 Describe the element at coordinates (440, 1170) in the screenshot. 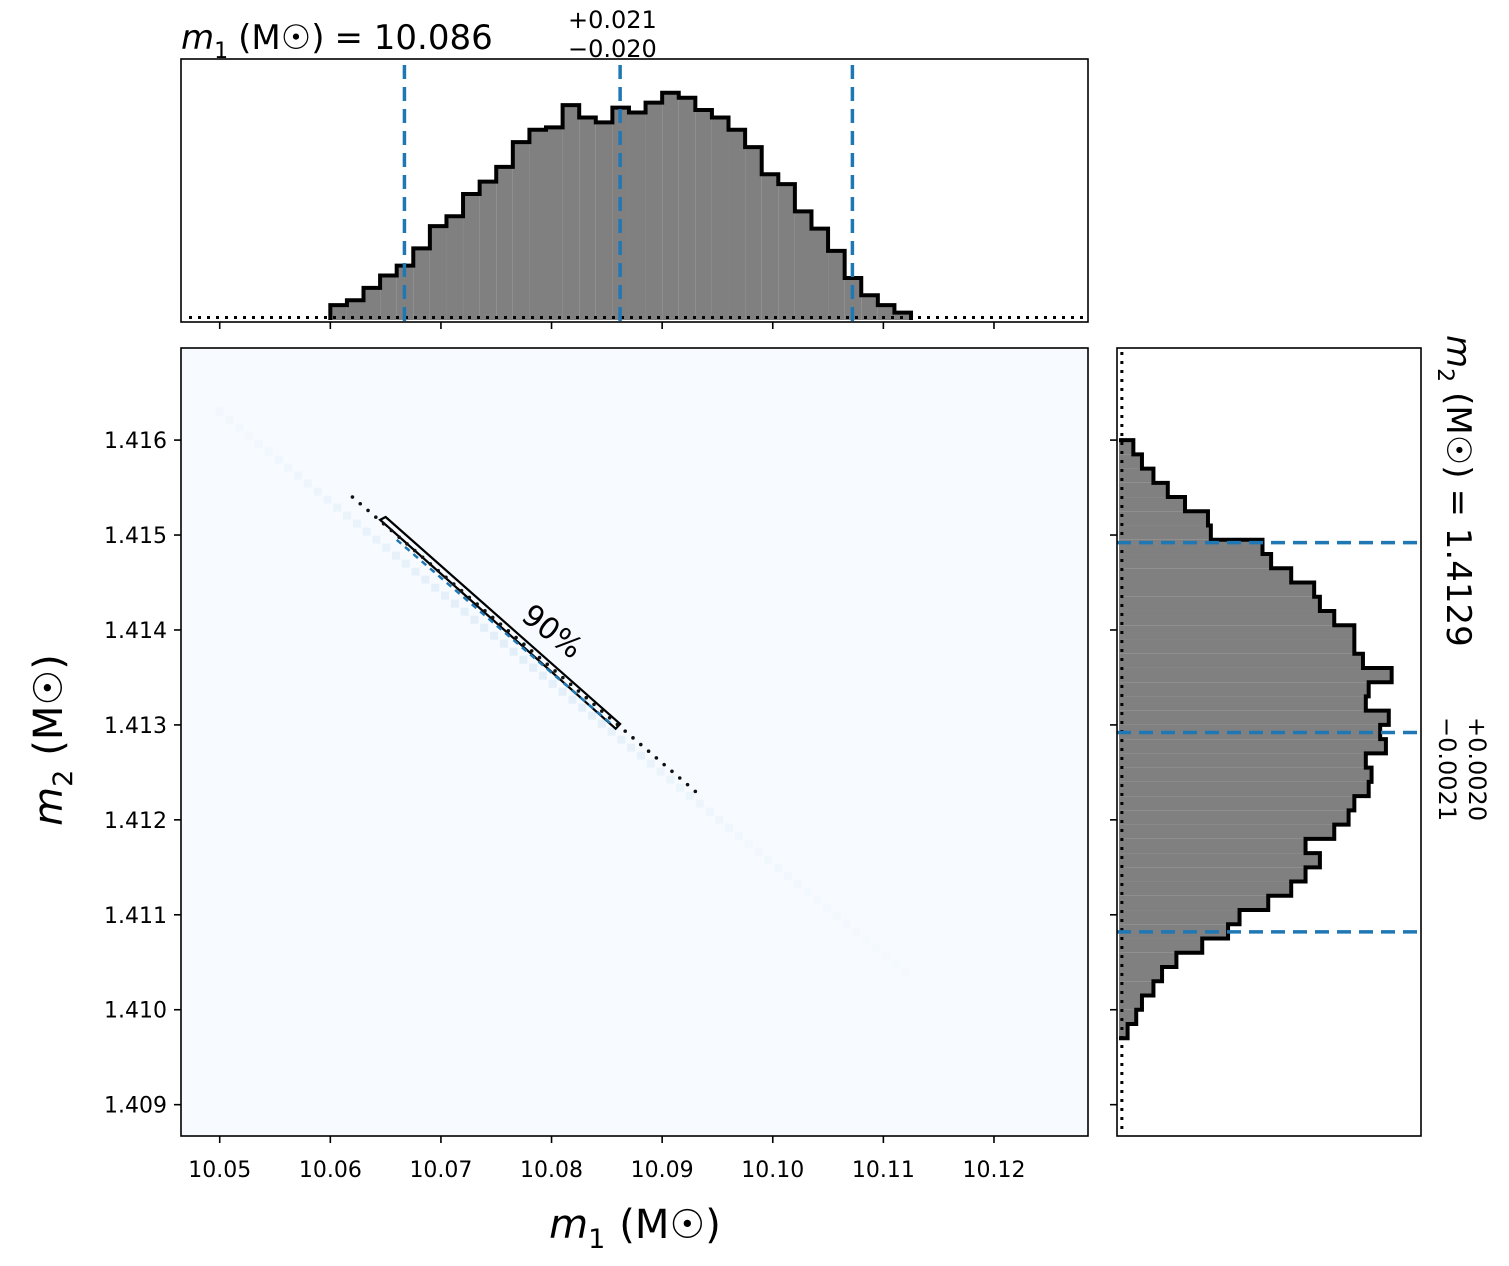

I see `x-tick-label: 10.07` at that location.